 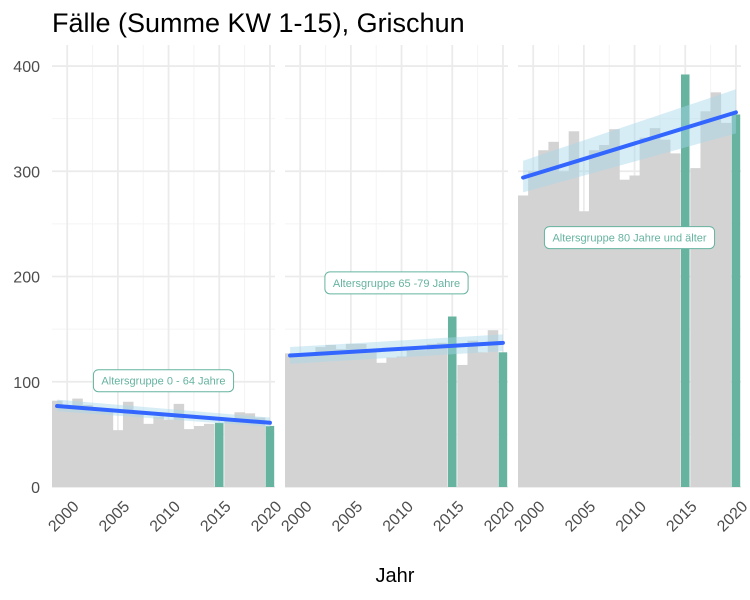 I want to click on y-tick-label: 200, so click(x=26, y=278).